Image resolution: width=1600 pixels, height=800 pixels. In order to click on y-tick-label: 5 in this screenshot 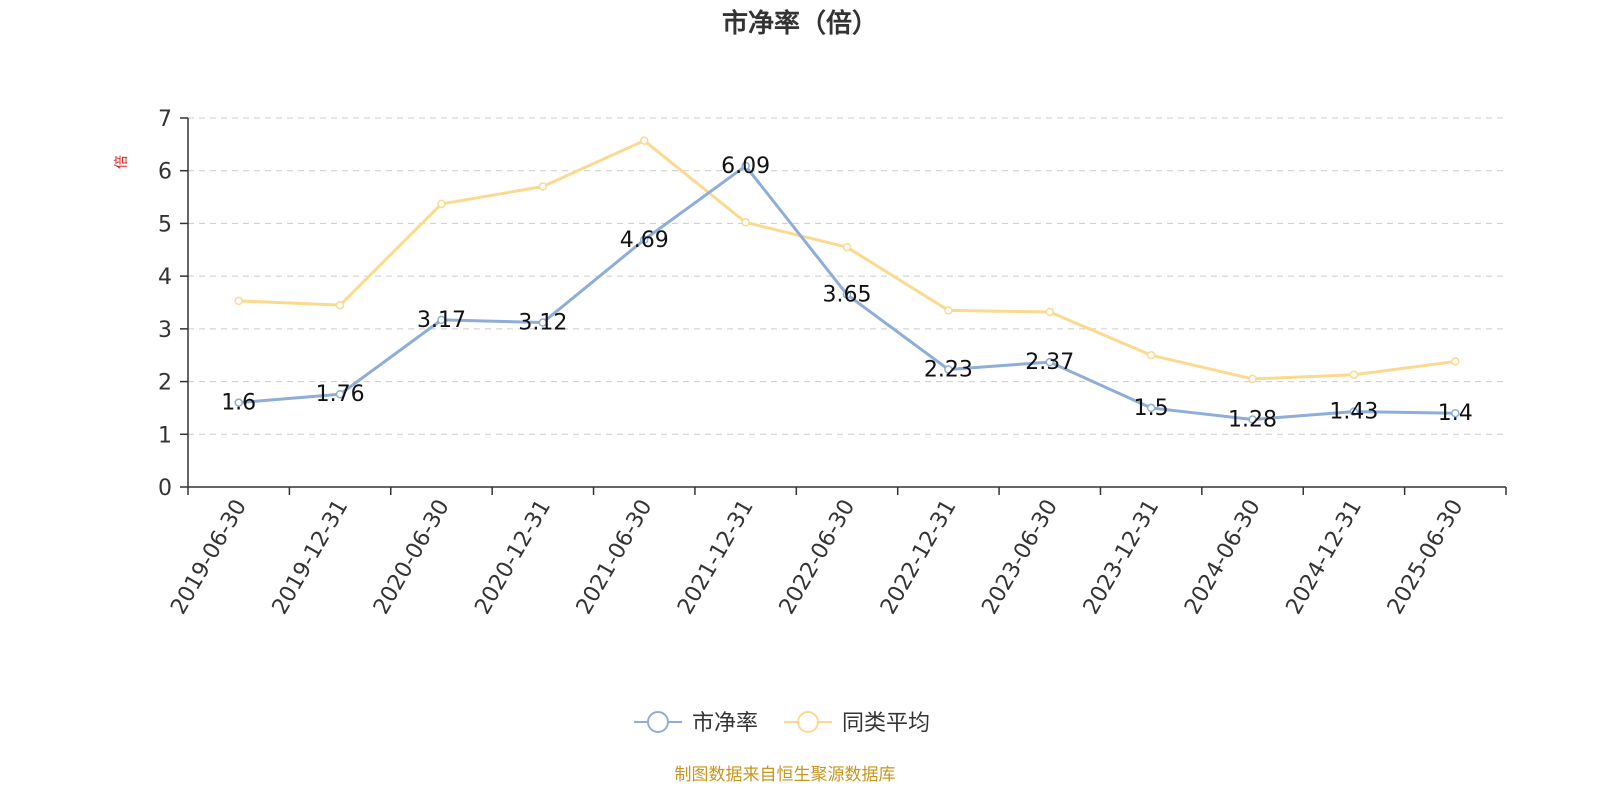, I will do `click(165, 224)`.